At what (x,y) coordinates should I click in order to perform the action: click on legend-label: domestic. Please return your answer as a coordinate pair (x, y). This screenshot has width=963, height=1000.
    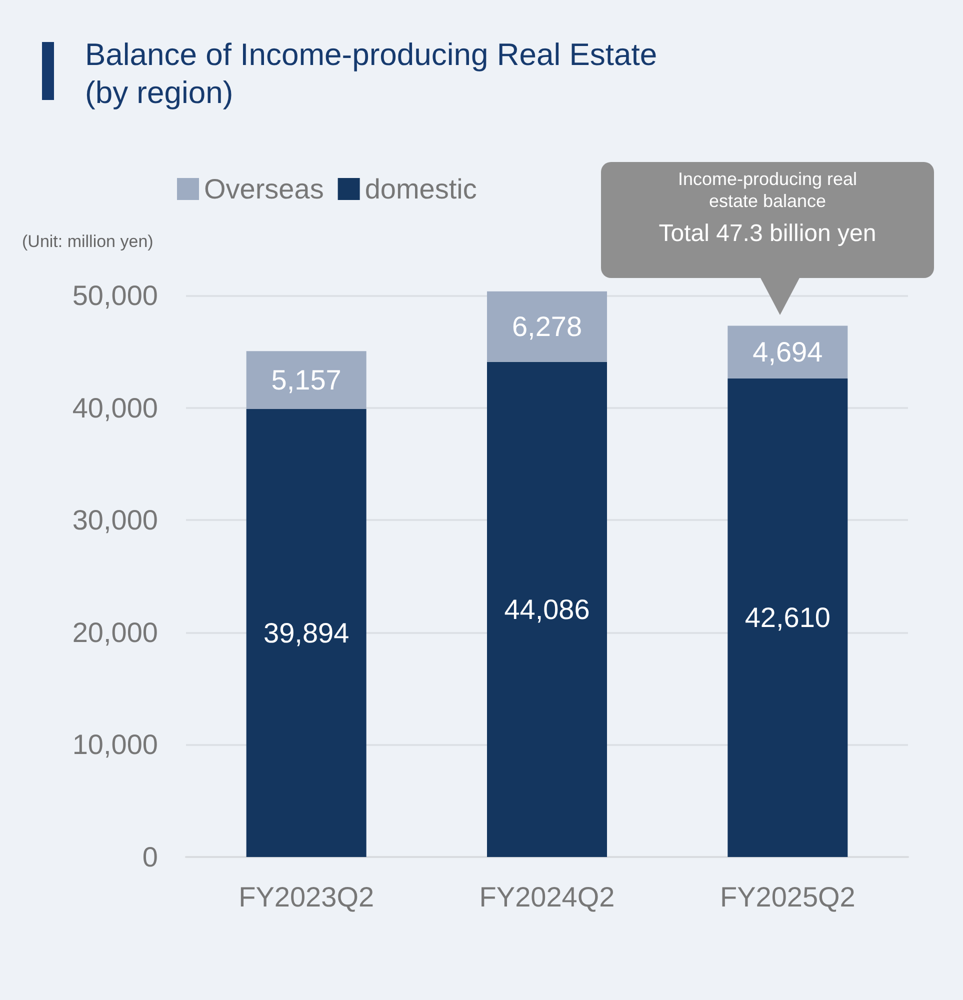
    Looking at the image, I should click on (420, 189).